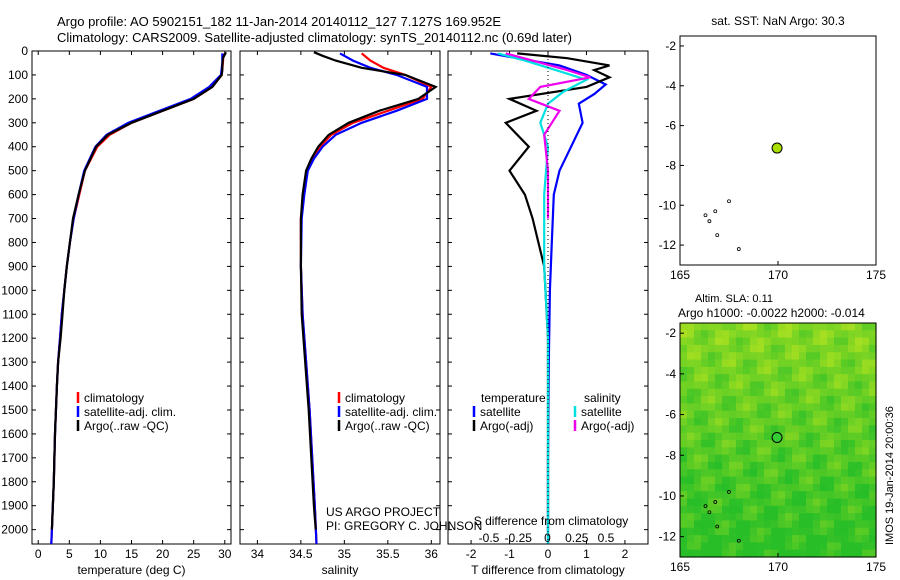 The image size is (900, 580). I want to click on x-tick-label: 30, so click(225, 554).